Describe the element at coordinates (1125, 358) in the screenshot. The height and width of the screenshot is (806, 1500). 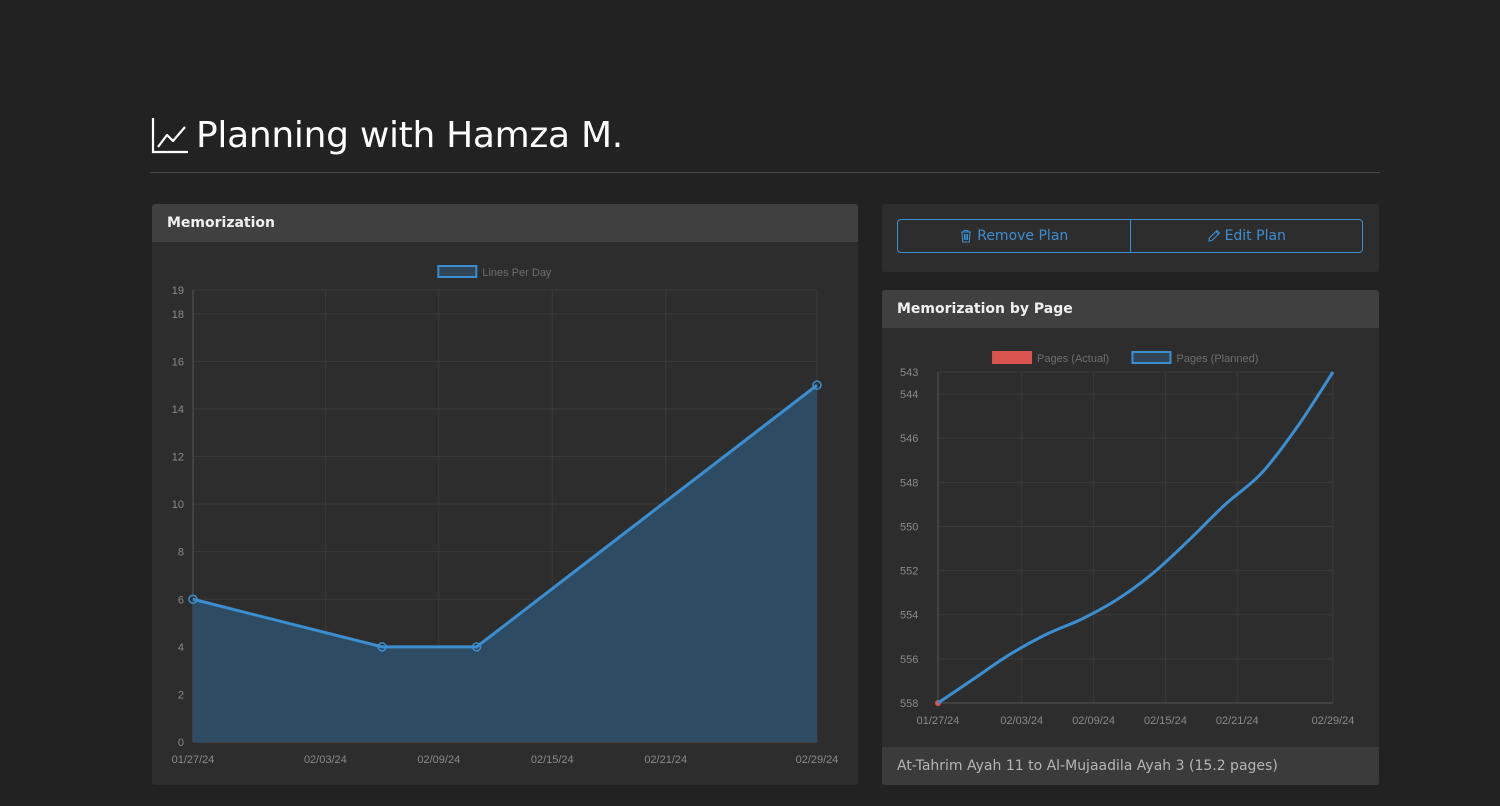
I see `chart-legend: Pages (Actual) Pages (Planned)` at that location.